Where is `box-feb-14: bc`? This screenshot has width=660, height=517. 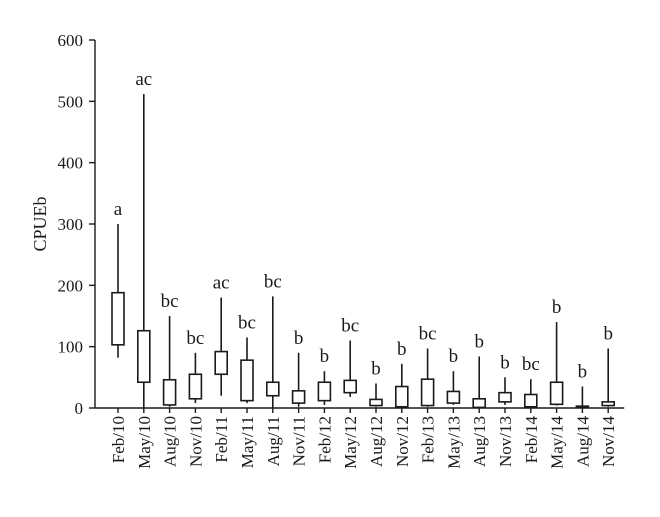 box-feb-14: bc is located at coordinates (531, 381).